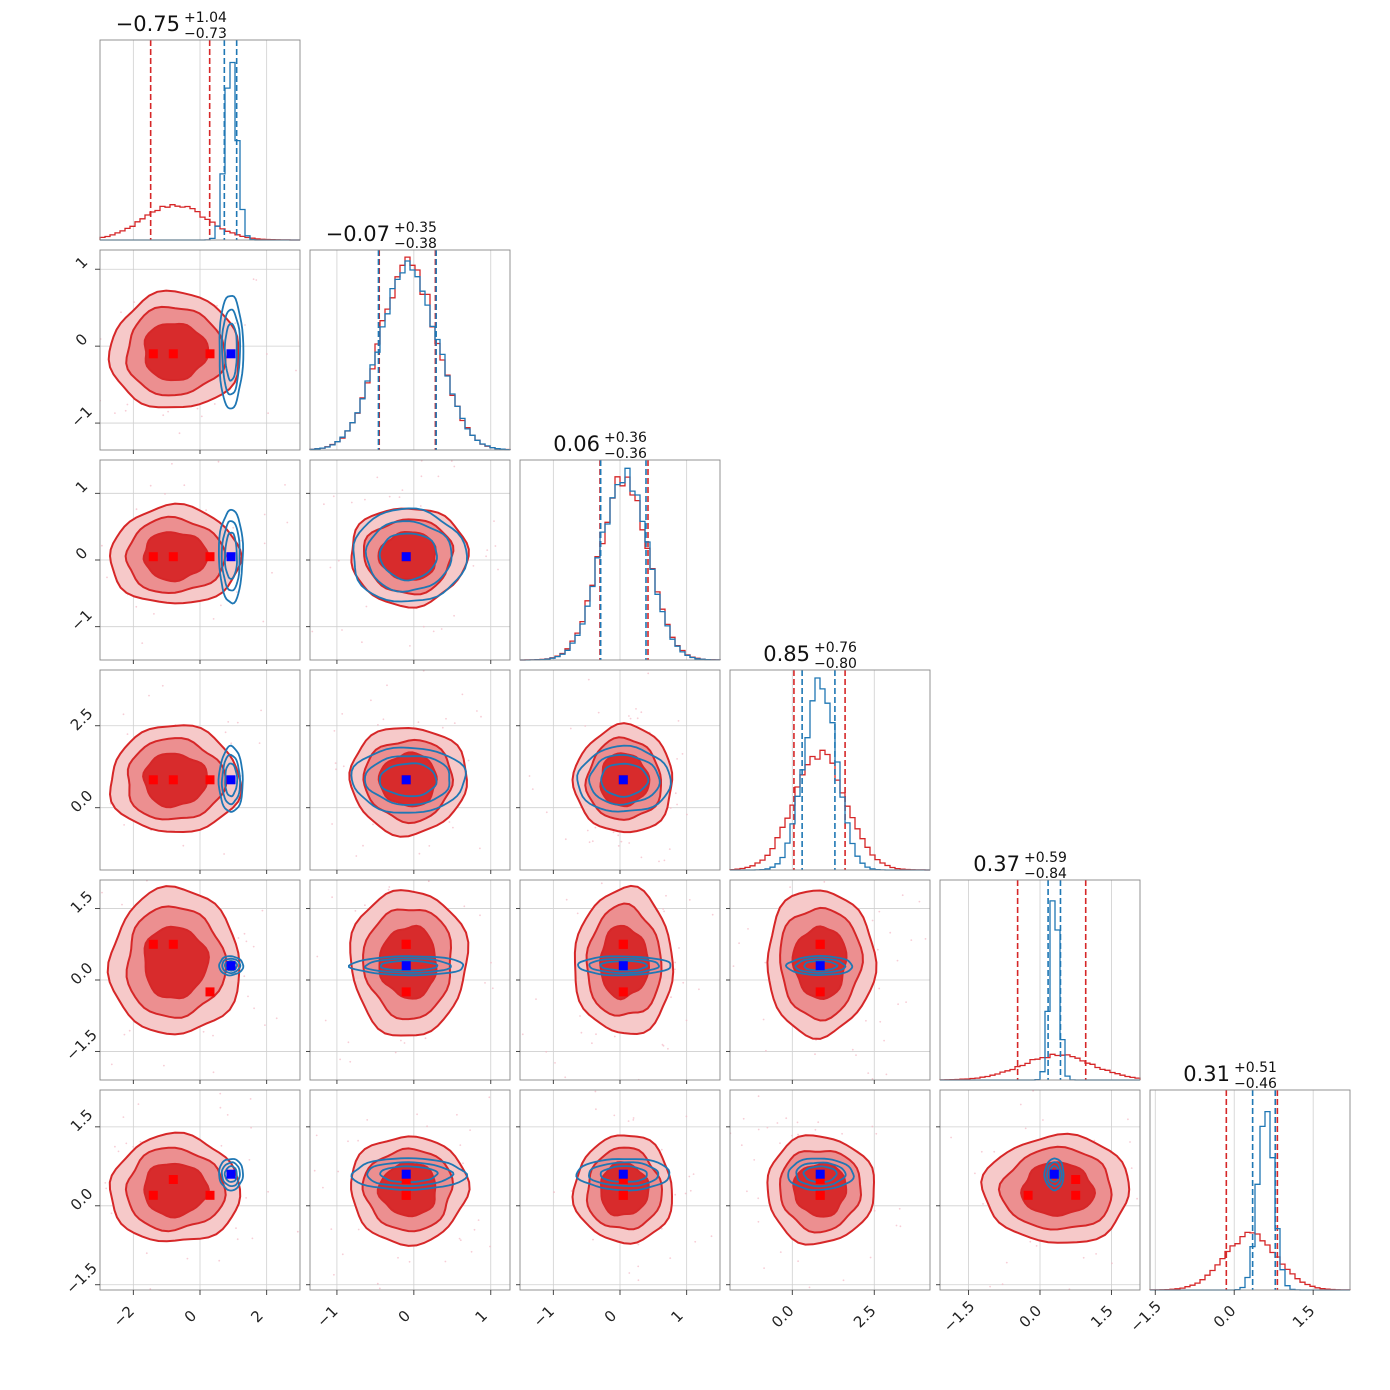  I want to click on x-tick-label: 0.0, so click(1031, 1317).